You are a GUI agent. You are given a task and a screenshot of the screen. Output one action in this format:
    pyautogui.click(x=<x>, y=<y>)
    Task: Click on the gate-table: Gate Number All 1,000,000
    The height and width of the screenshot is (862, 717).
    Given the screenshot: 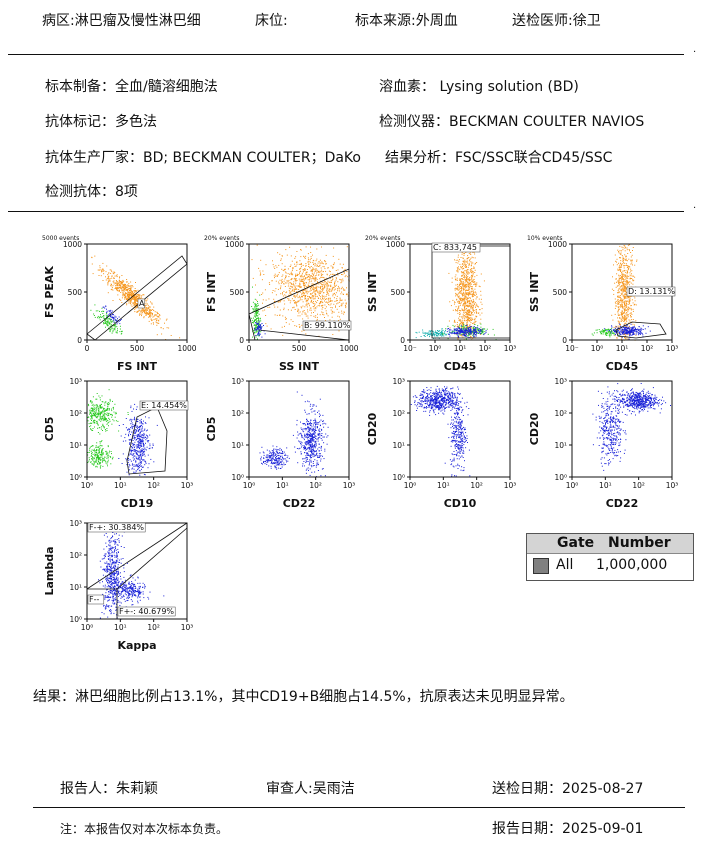 What is the action you would take?
    pyautogui.click(x=610, y=557)
    